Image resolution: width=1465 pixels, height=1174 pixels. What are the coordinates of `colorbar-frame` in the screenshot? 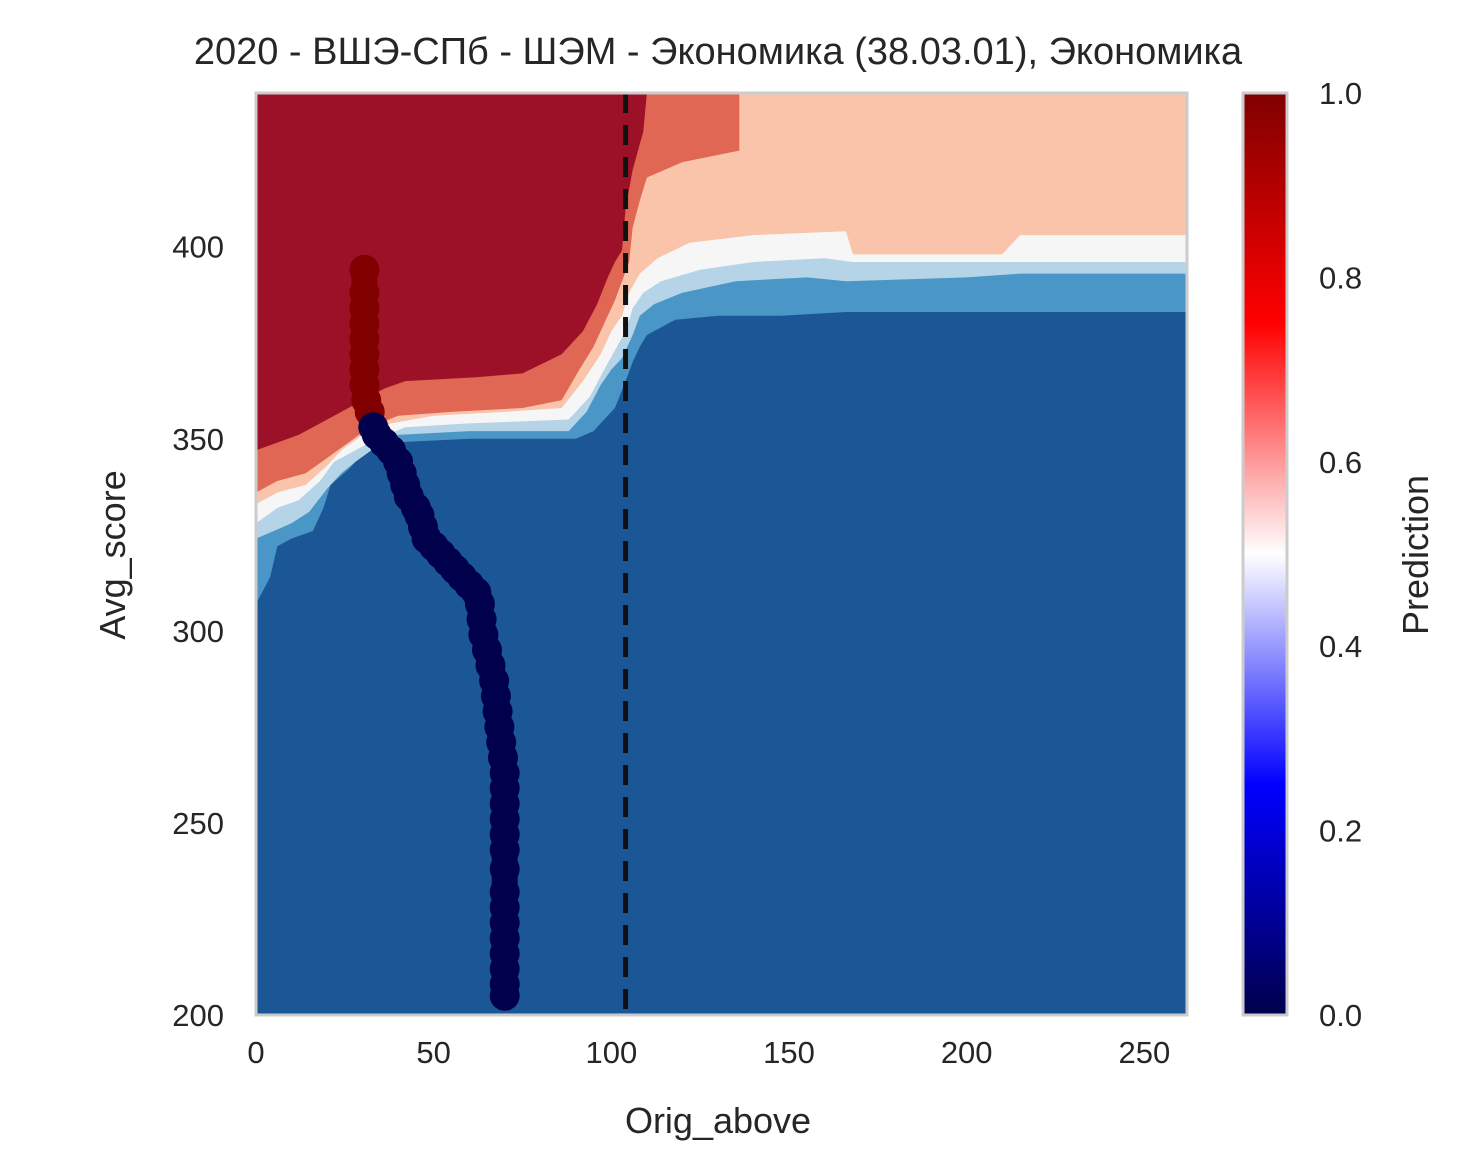 It's located at (1265, 554).